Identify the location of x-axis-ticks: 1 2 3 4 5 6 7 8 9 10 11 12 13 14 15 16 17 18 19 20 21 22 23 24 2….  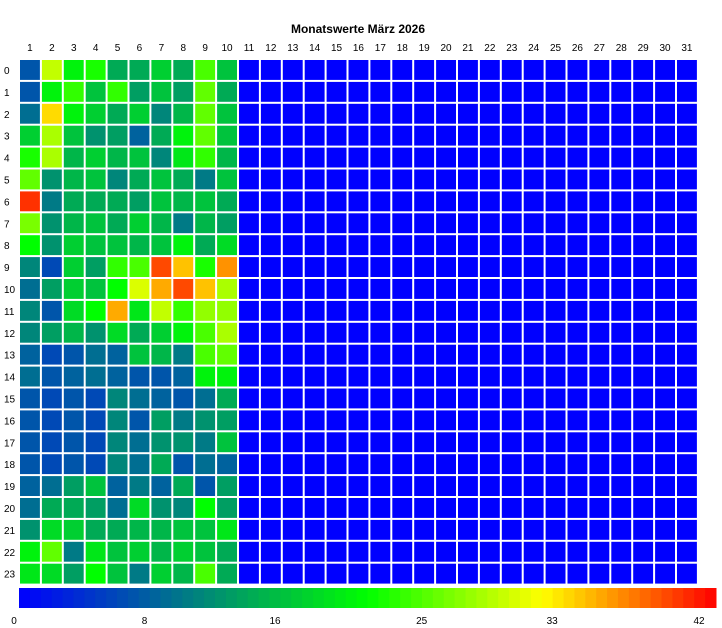
(360, 48).